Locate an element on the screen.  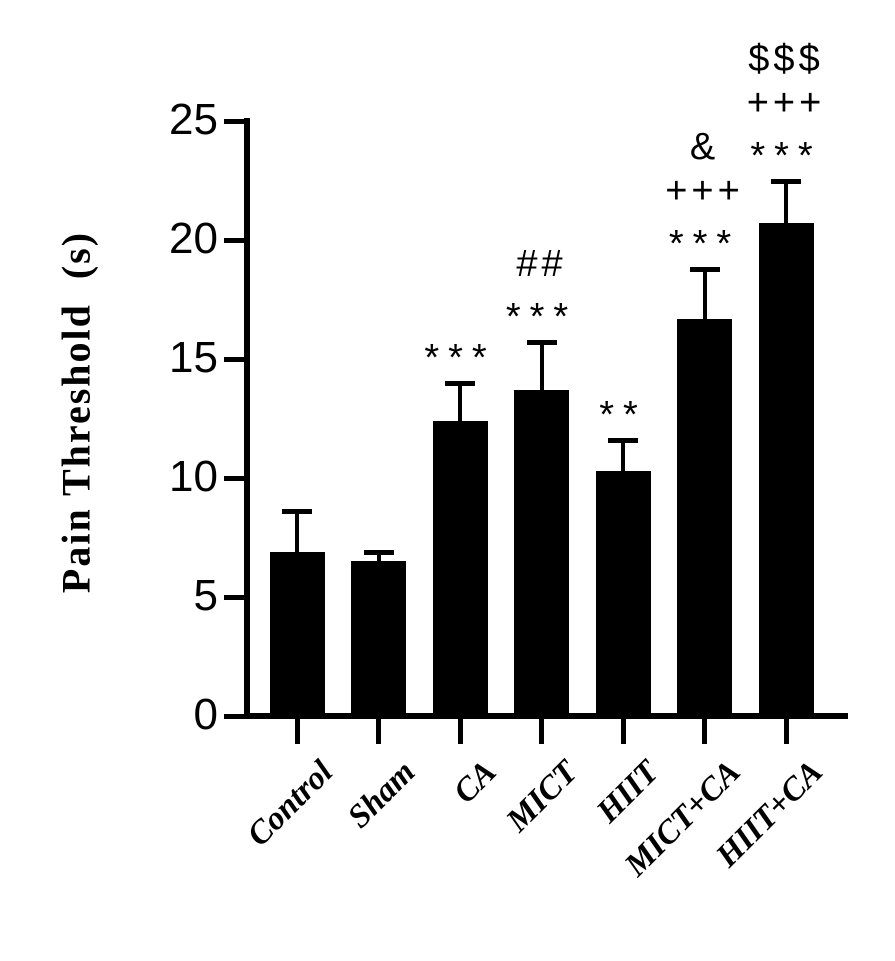
significance-annotation: $$$ +++ *** is located at coordinates (785, 107).